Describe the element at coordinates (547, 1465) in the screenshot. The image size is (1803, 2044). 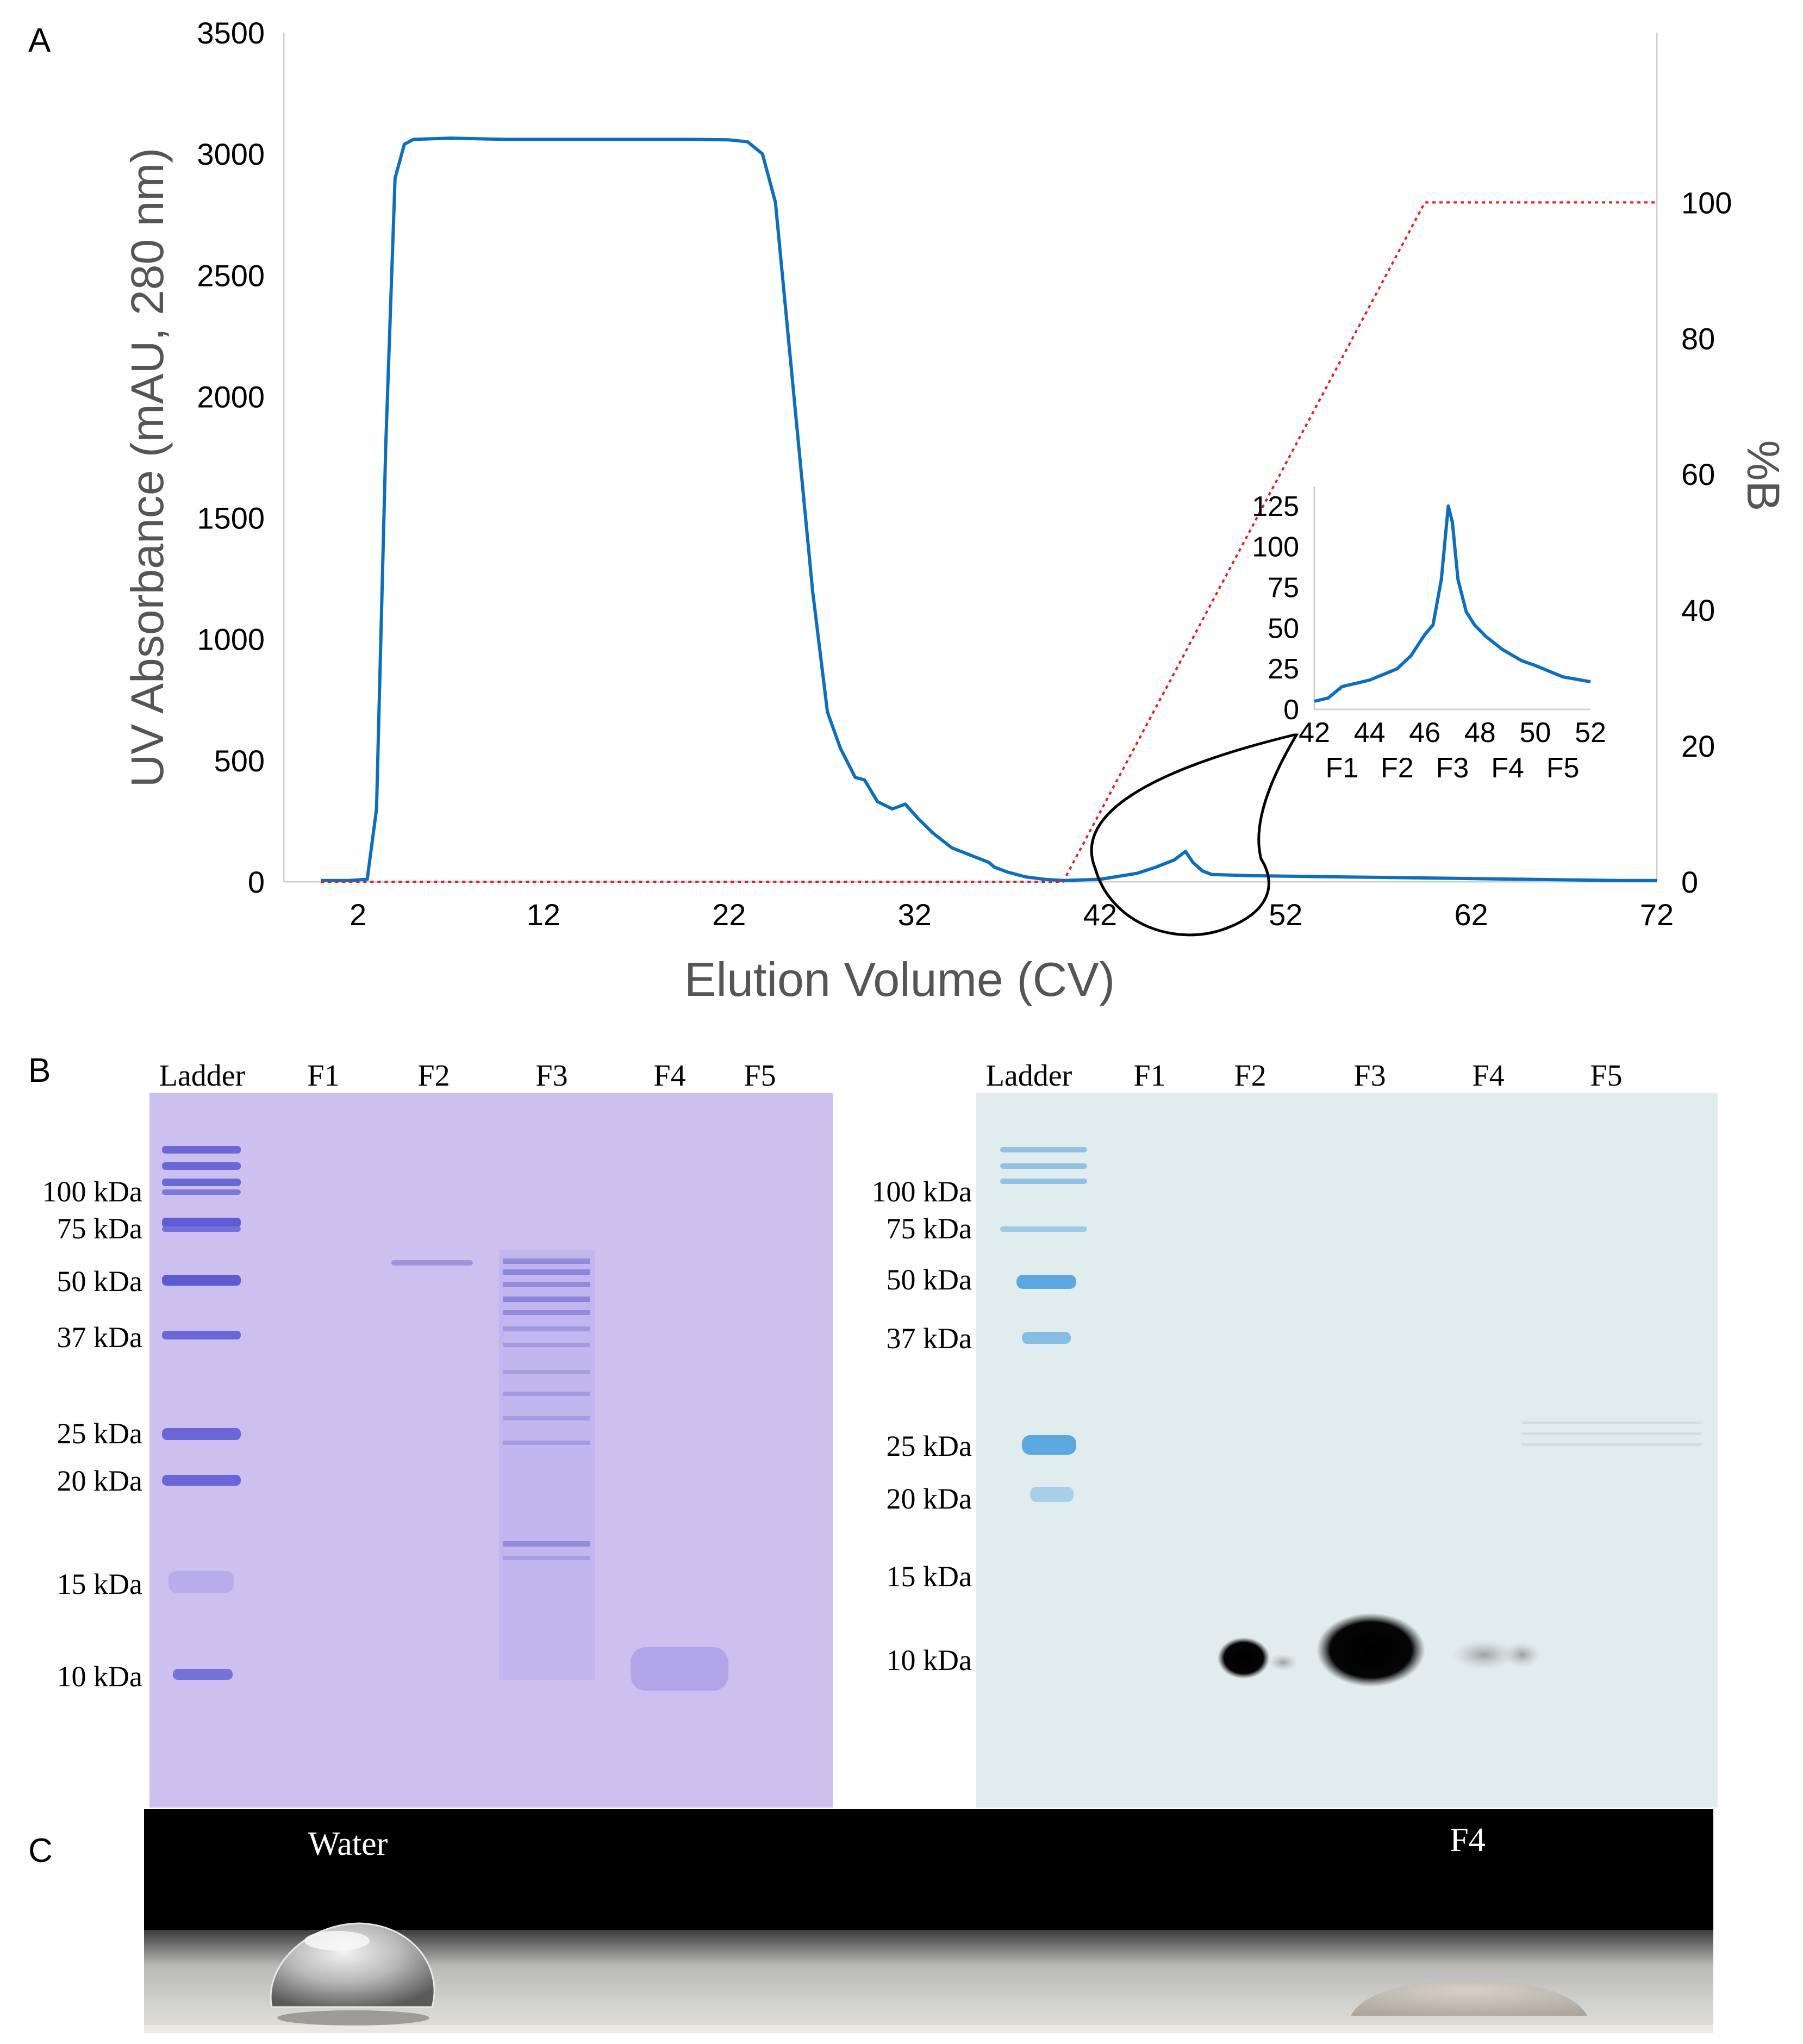
I see `coomassie-f3-bands` at that location.